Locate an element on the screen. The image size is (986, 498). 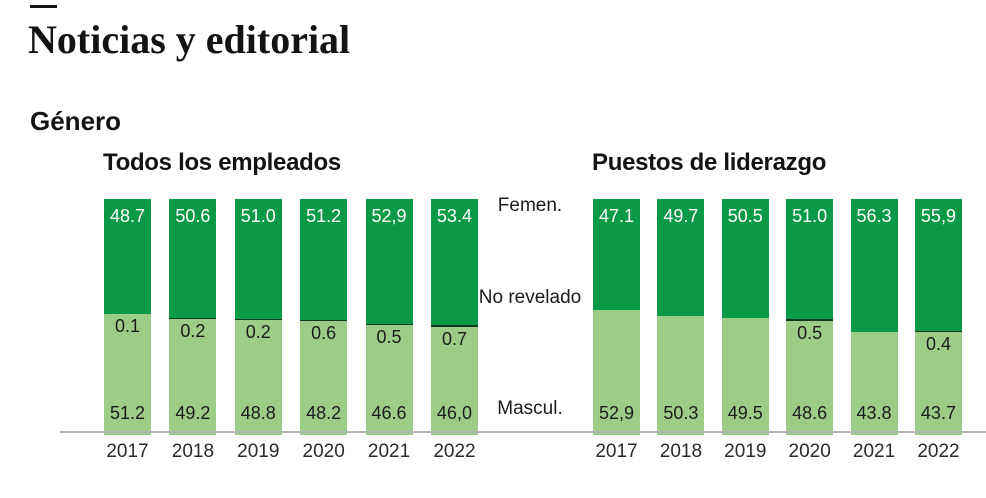
stacked-bar-2022: 55,9 0.4 43.7 is located at coordinates (938, 317).